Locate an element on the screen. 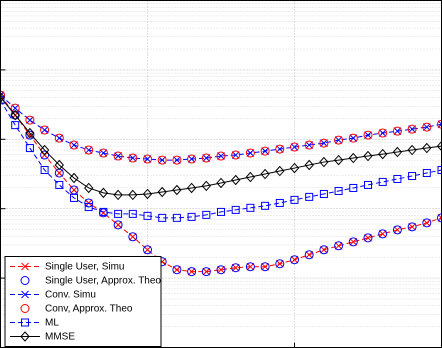 This screenshot has width=442, height=348. legend-label: MMSE is located at coordinates (60, 337).